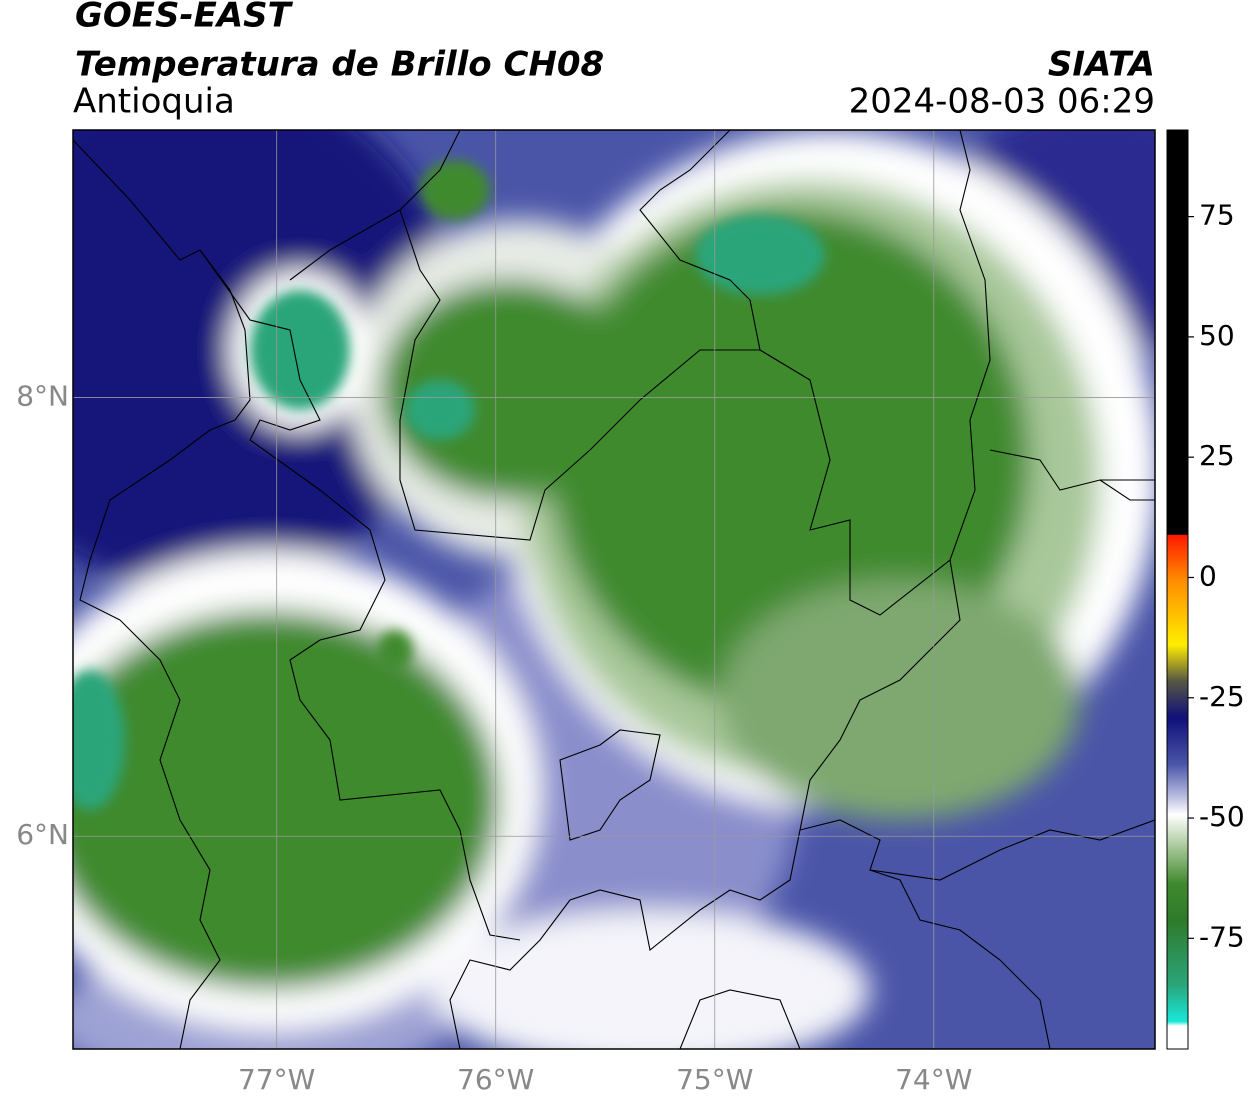 This screenshot has height=1103, width=1252. I want to click on colorbar, so click(1177, 589).